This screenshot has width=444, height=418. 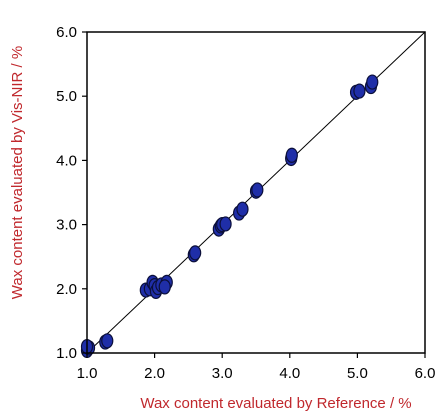 I want to click on y-tick-label: 1.0, so click(x=66, y=353).